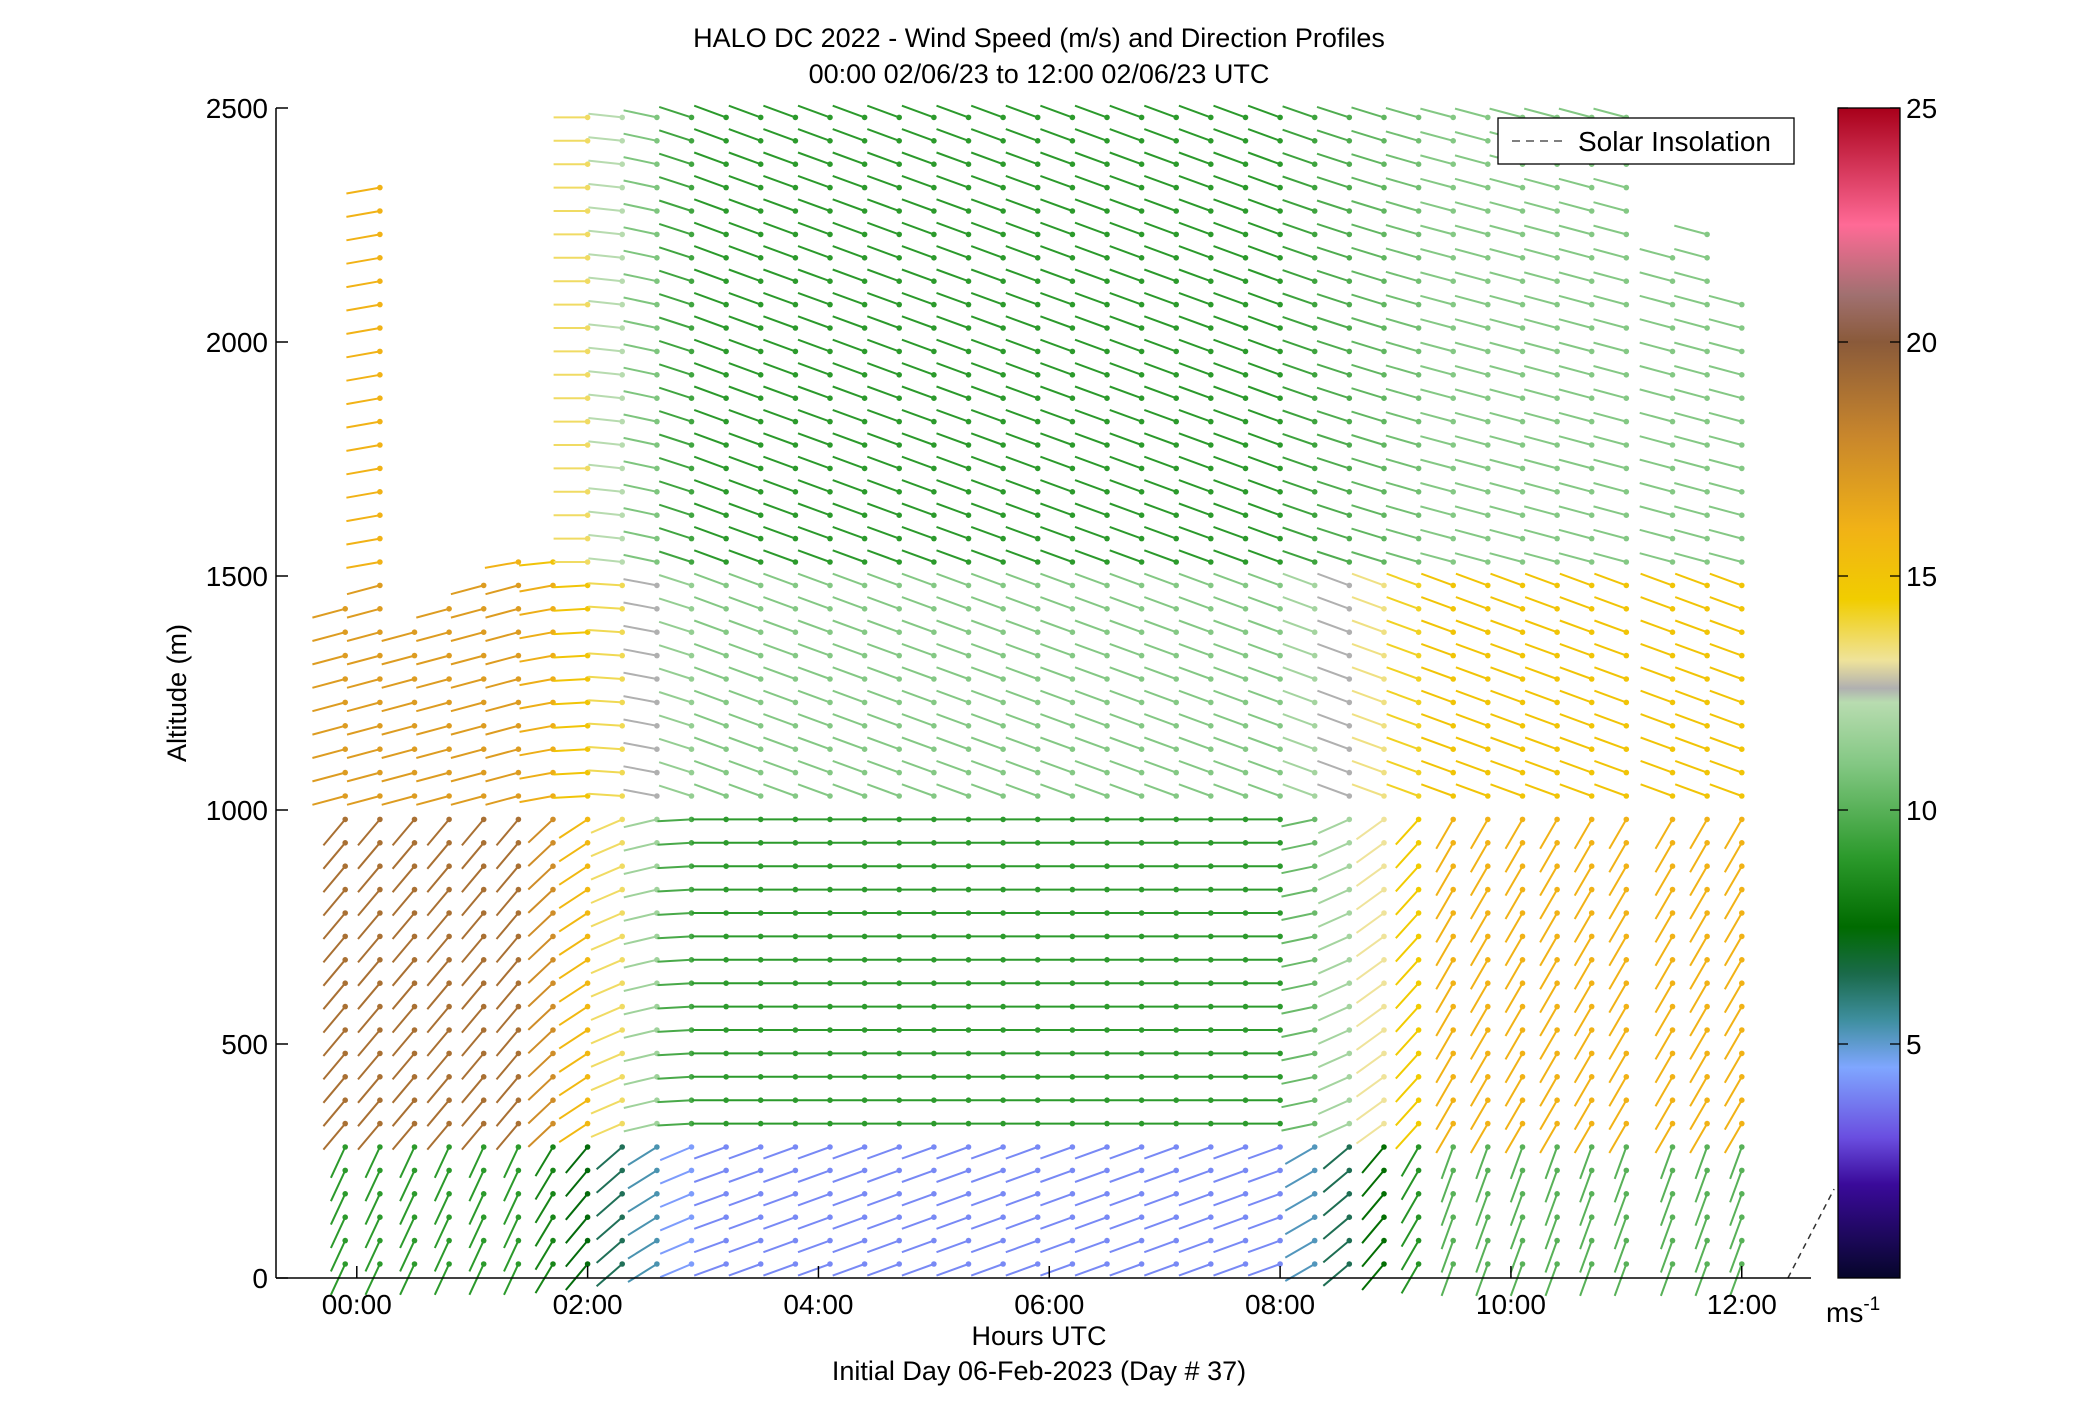 The width and height of the screenshot is (2098, 1425). What do you see at coordinates (237, 108) in the screenshot?
I see `y-tick-label: 2500` at bounding box center [237, 108].